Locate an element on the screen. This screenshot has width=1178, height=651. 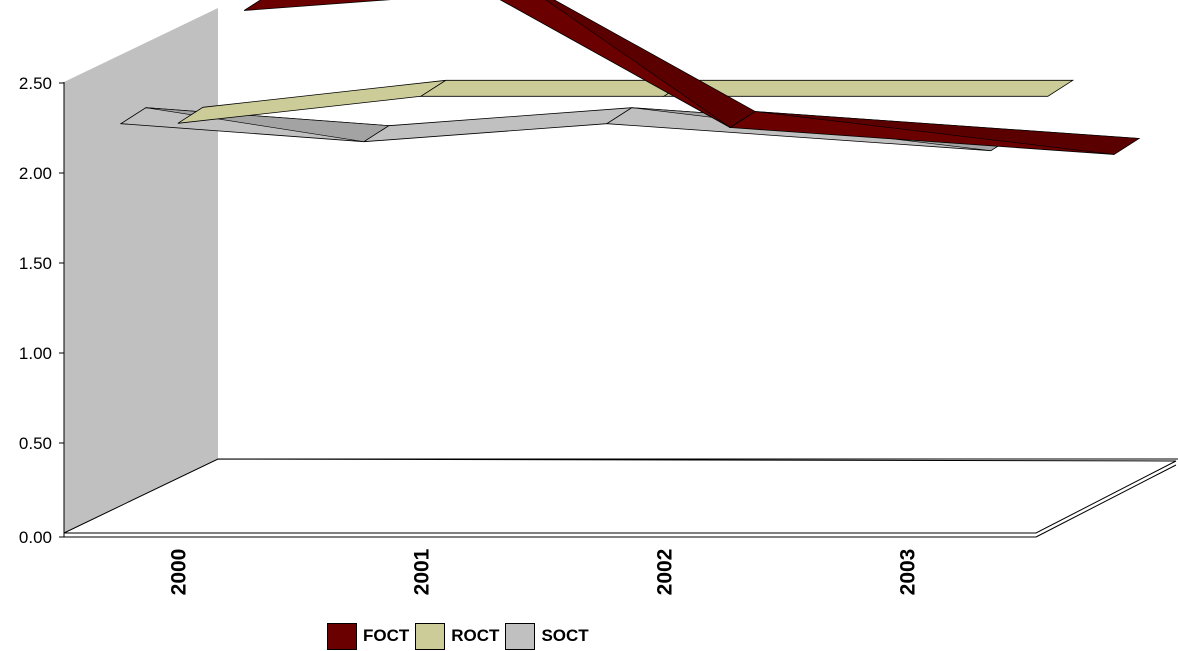
legend-item-foct: FOCT is located at coordinates (368, 636).